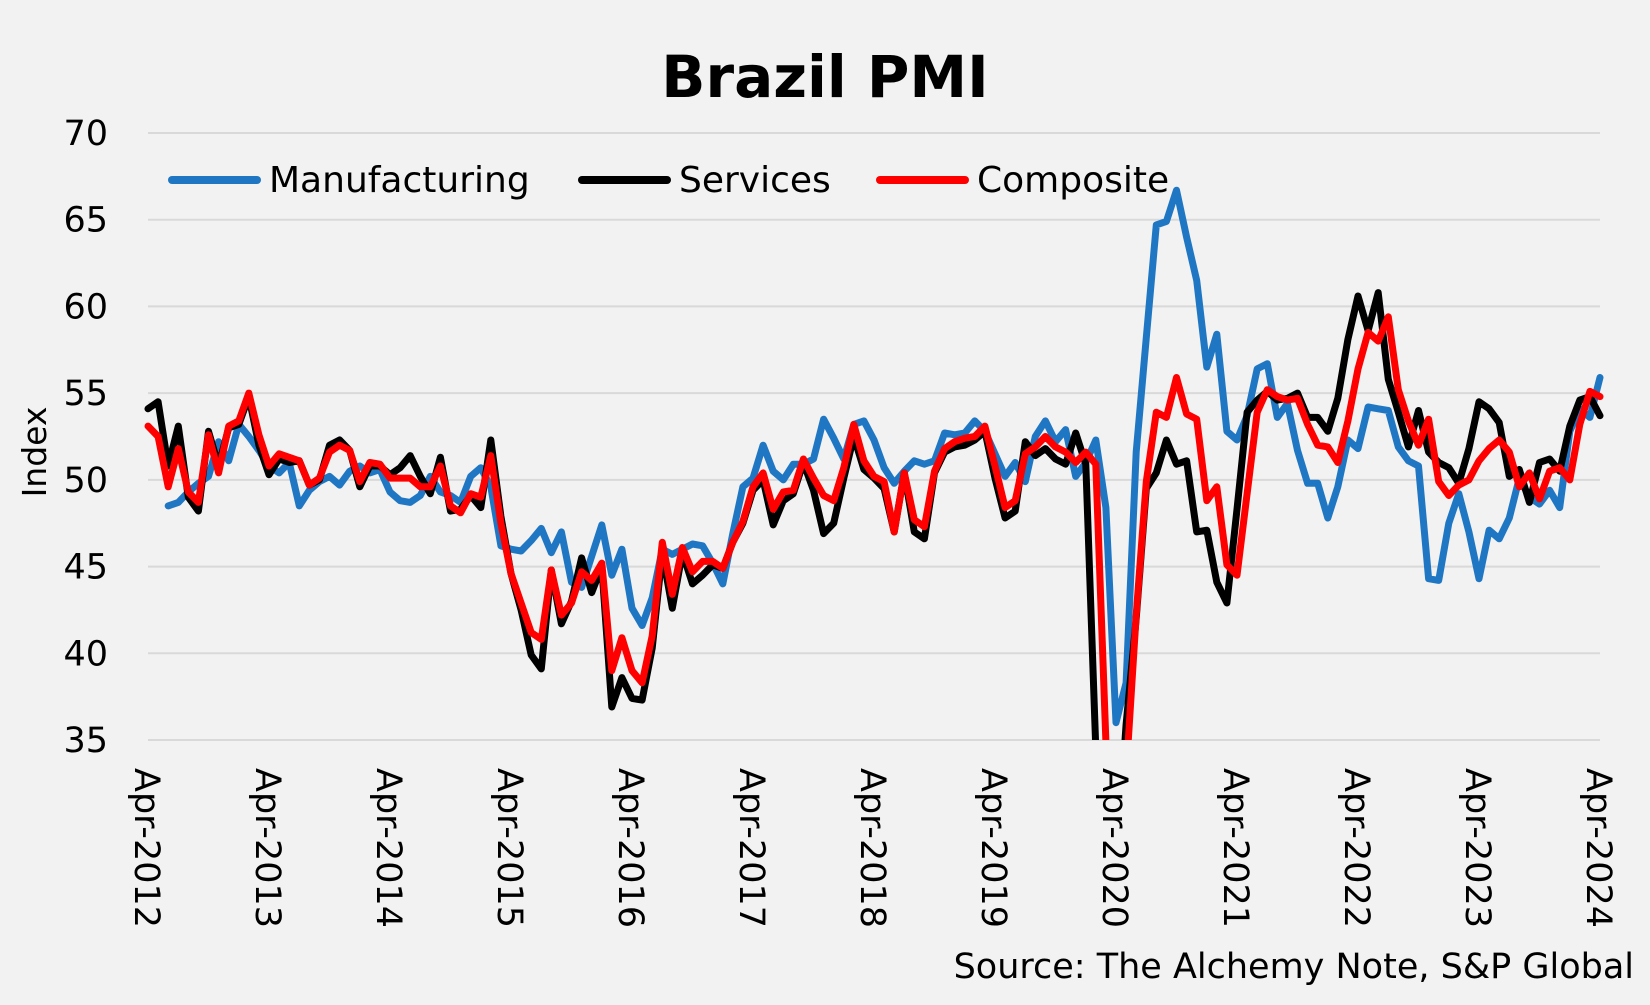  What do you see at coordinates (85, 481) in the screenshot?
I see `y-tick-label: 50` at bounding box center [85, 481].